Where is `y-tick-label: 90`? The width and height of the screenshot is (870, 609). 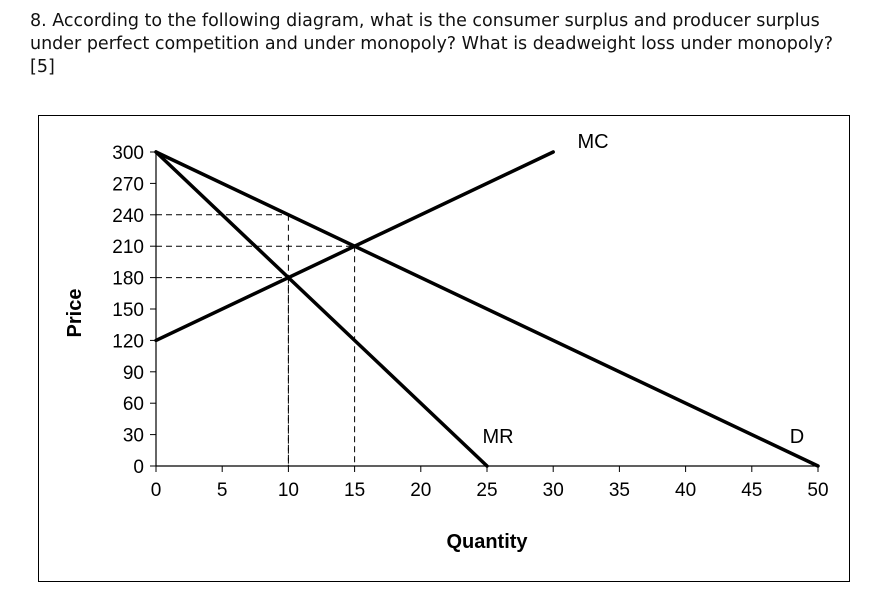 y-tick-label: 90 is located at coordinates (133, 373).